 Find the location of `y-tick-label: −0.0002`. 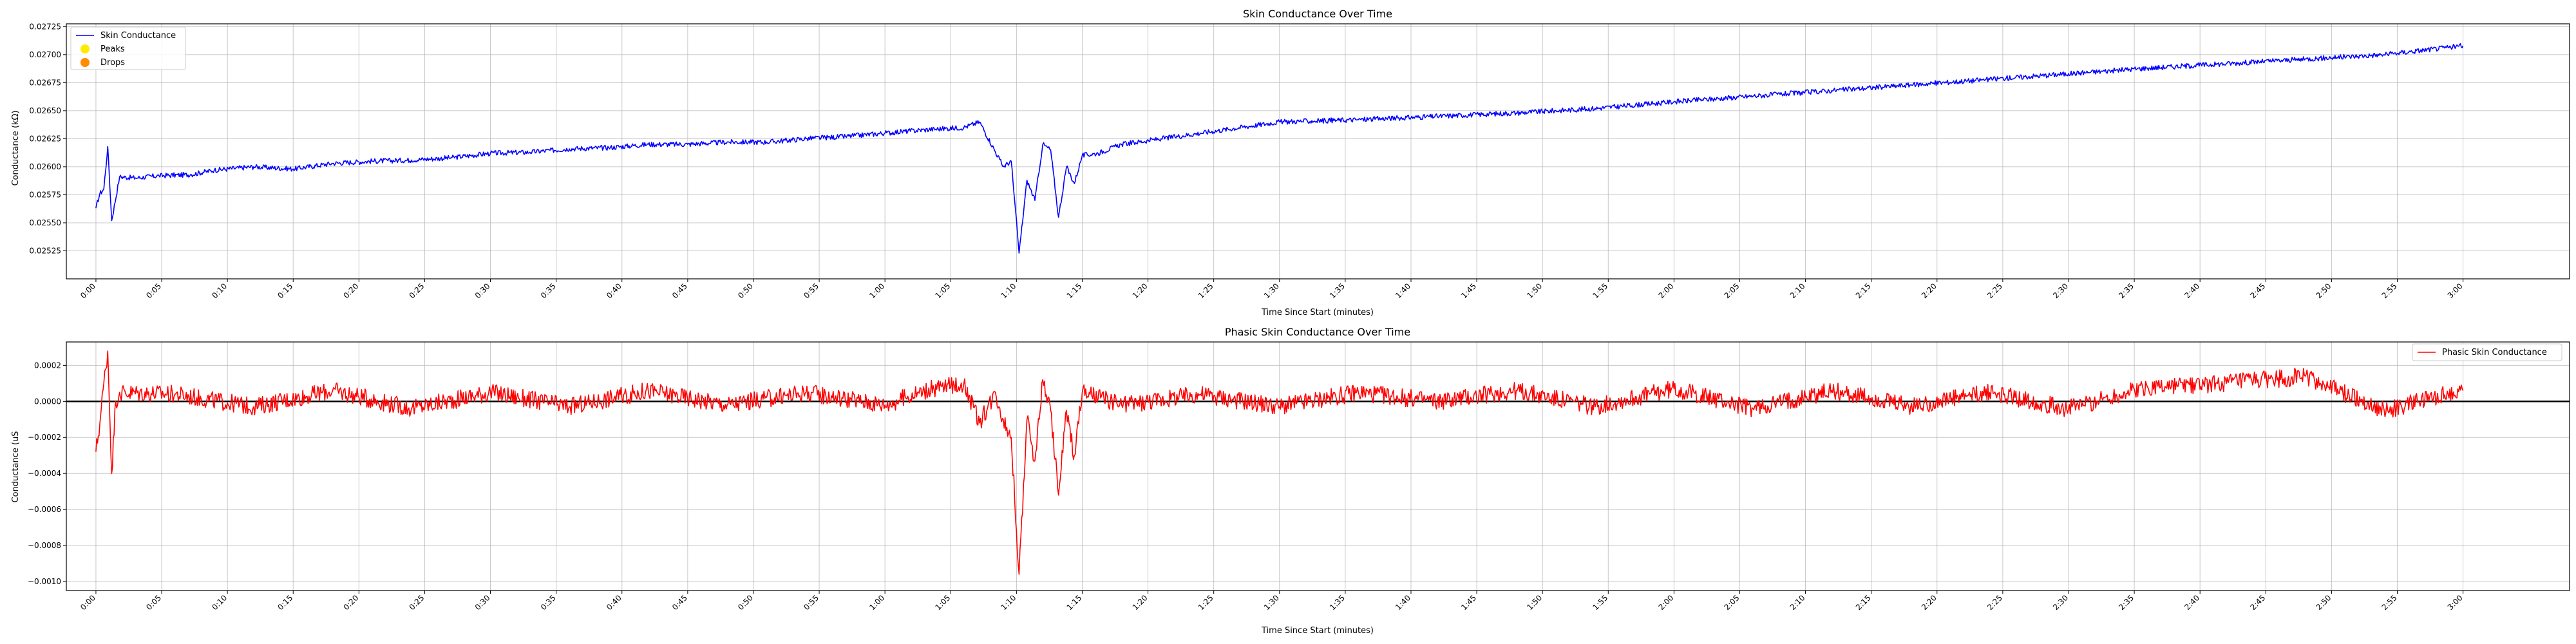

y-tick-label: −0.0002 is located at coordinates (44, 437).